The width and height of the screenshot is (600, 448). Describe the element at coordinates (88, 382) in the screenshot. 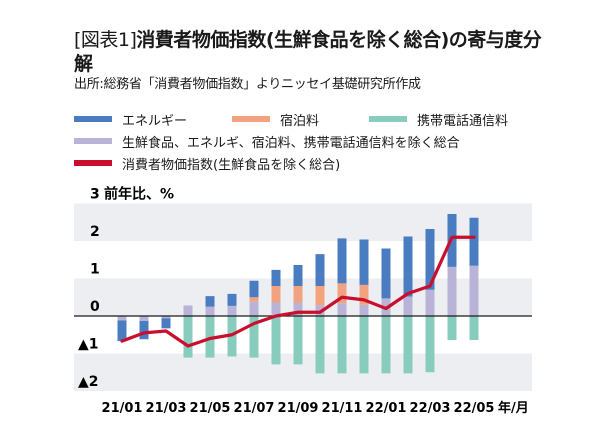

I see `y-tick-label: ▲2` at that location.